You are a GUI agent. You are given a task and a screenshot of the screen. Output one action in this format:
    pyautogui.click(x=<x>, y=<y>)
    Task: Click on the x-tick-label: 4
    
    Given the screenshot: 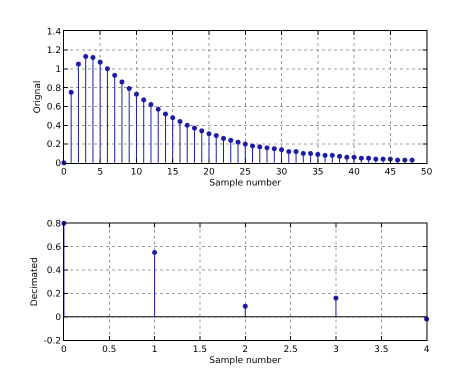 What is the action you would take?
    pyautogui.click(x=427, y=349)
    